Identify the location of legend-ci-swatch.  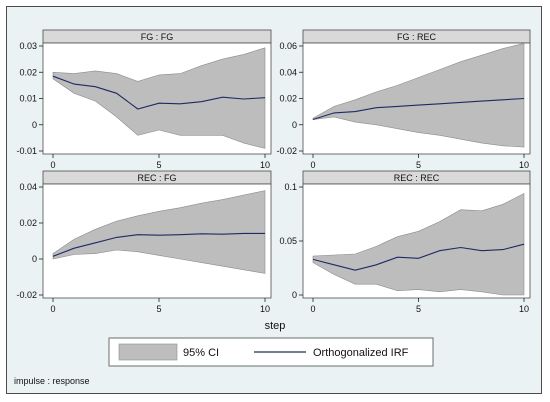
(148, 352).